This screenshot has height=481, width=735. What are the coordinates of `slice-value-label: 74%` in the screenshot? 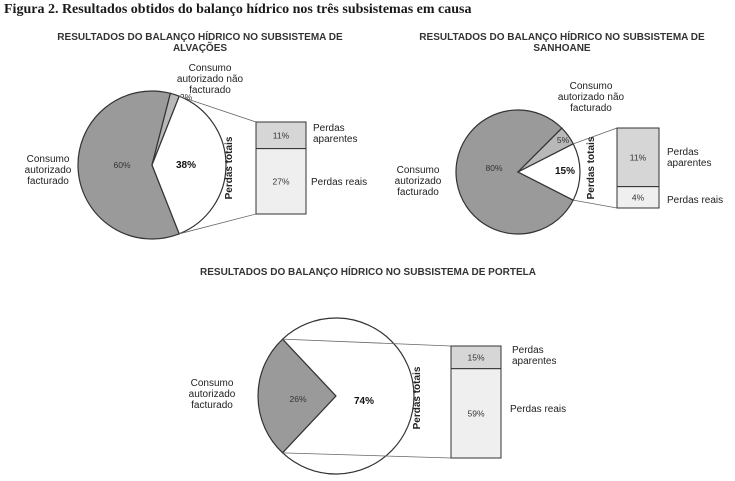 It's located at (364, 401).